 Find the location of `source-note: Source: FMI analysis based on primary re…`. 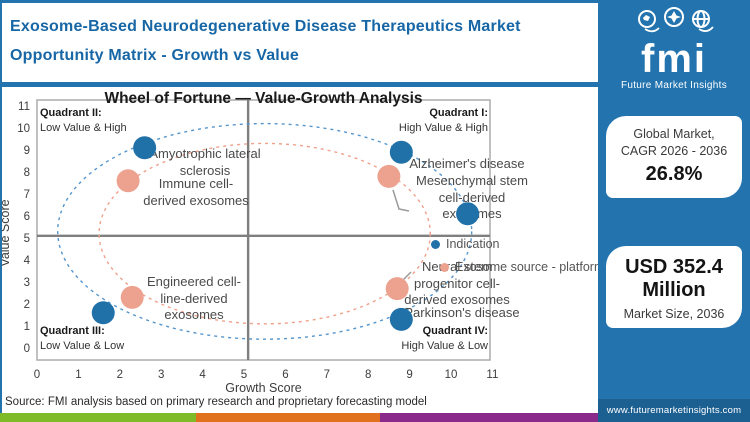

source-note: Source: FMI analysis based on primary re… is located at coordinates (216, 402).